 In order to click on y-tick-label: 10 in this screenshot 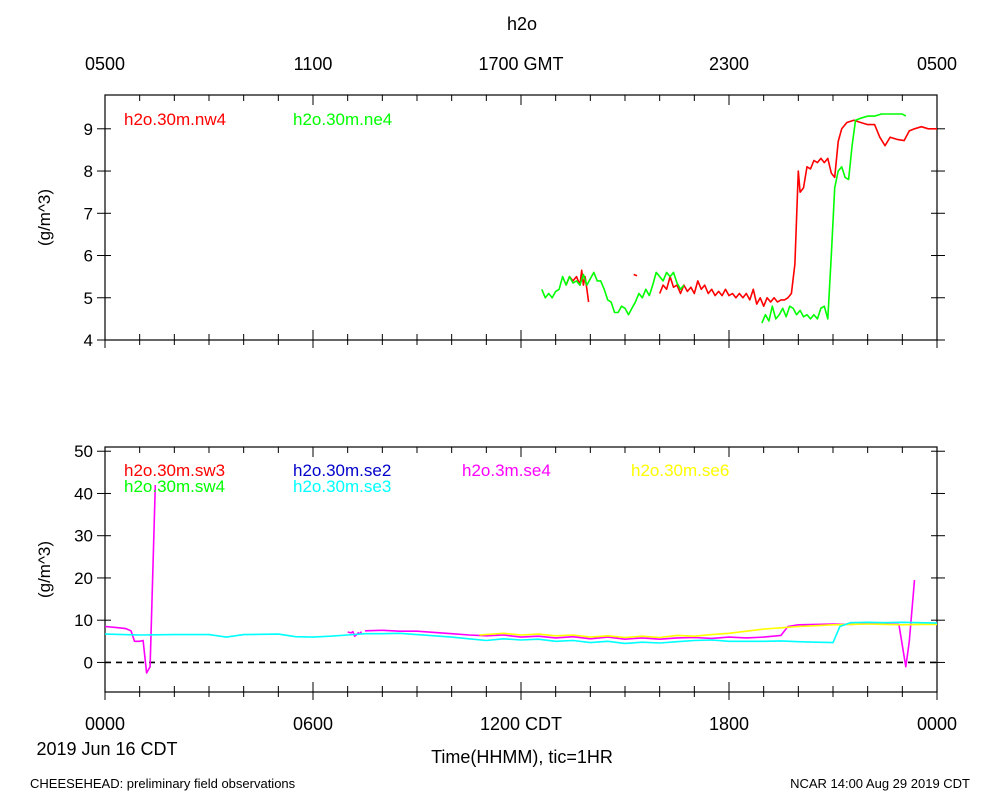, I will do `click(83, 620)`.